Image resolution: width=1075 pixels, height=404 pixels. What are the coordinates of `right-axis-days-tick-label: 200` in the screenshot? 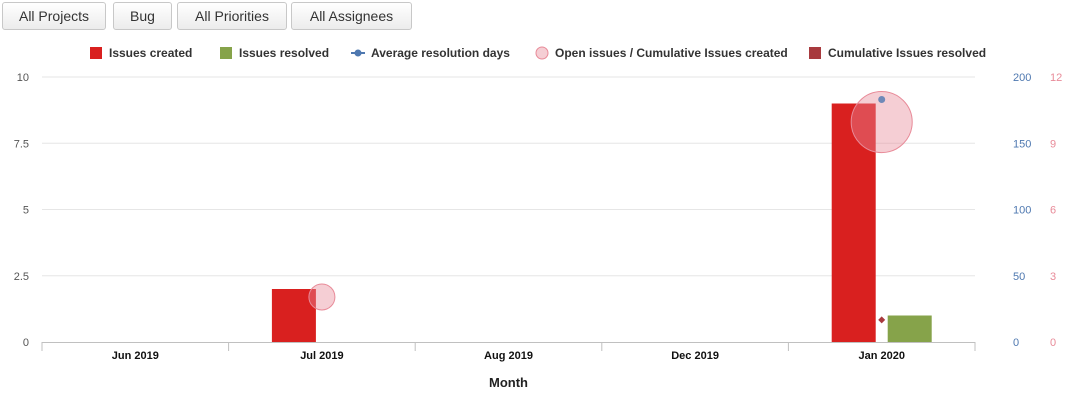 It's located at (1022, 78).